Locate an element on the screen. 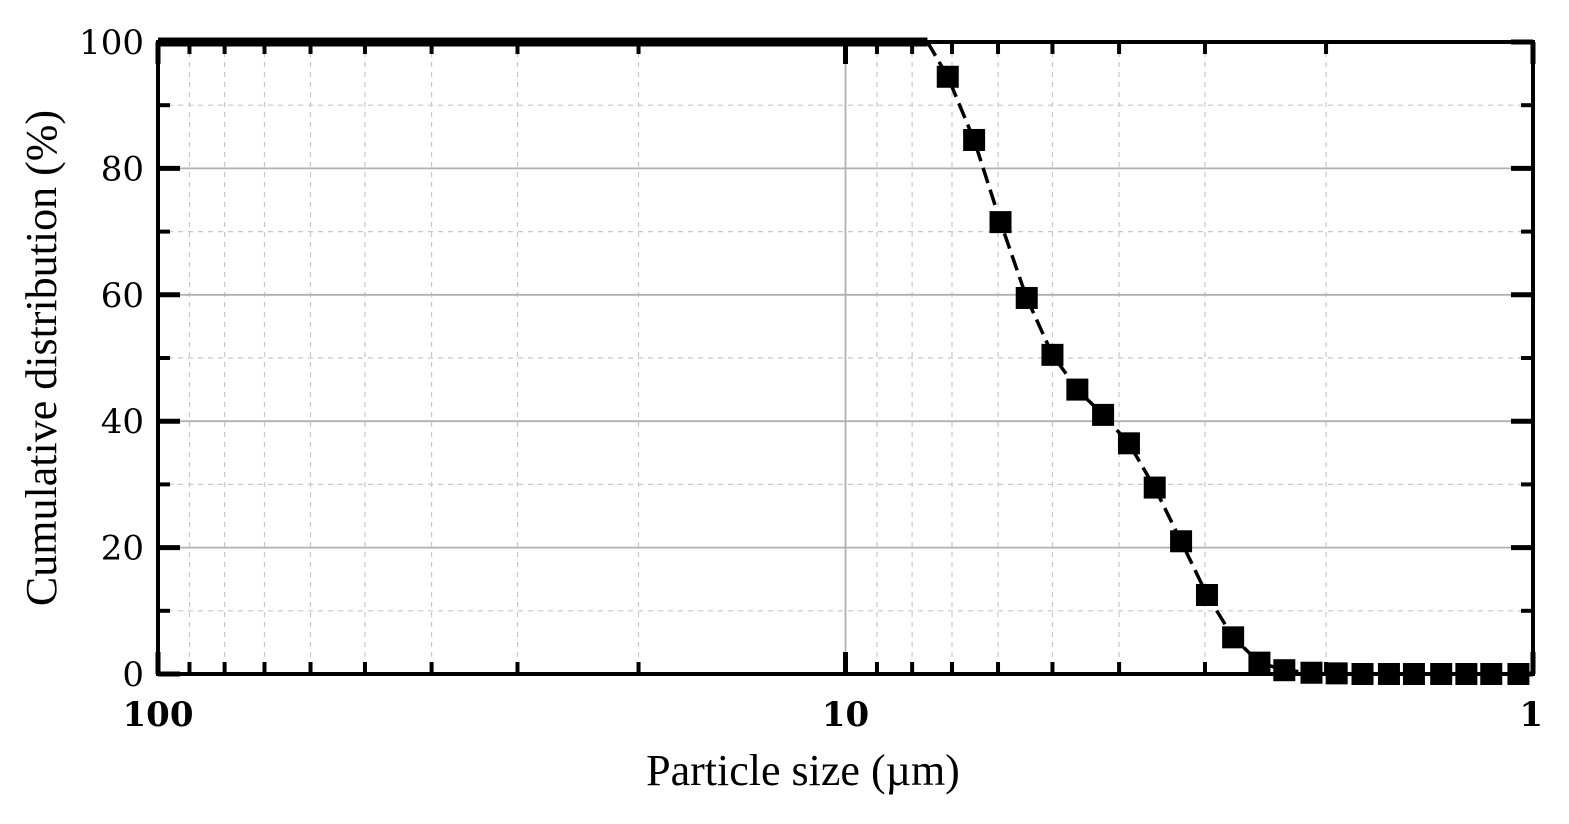 The height and width of the screenshot is (824, 1569). y-tick-label: 80 is located at coordinates (122, 169).